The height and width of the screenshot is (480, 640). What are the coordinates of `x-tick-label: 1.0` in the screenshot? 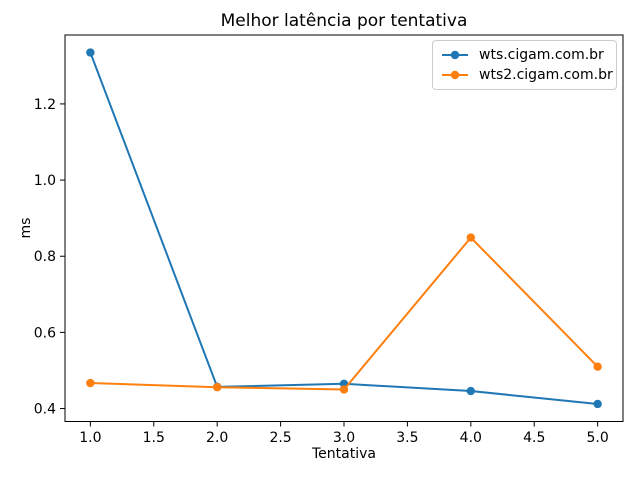 It's located at (90, 438).